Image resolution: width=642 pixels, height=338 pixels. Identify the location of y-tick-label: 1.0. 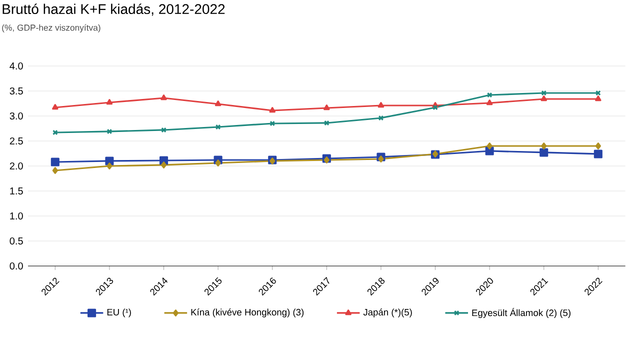
(16, 216).